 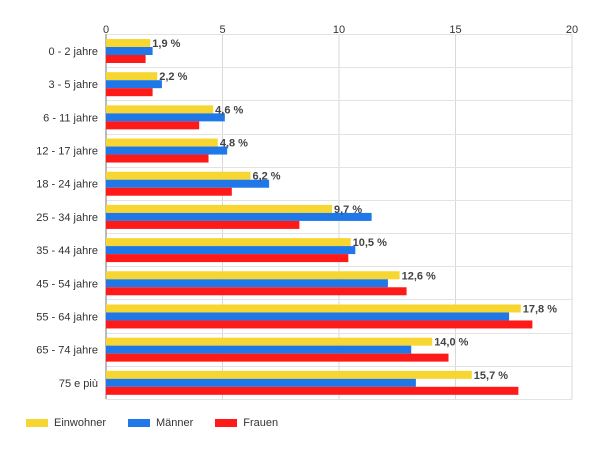 I want to click on data-label: 12,6 %, so click(x=419, y=276).